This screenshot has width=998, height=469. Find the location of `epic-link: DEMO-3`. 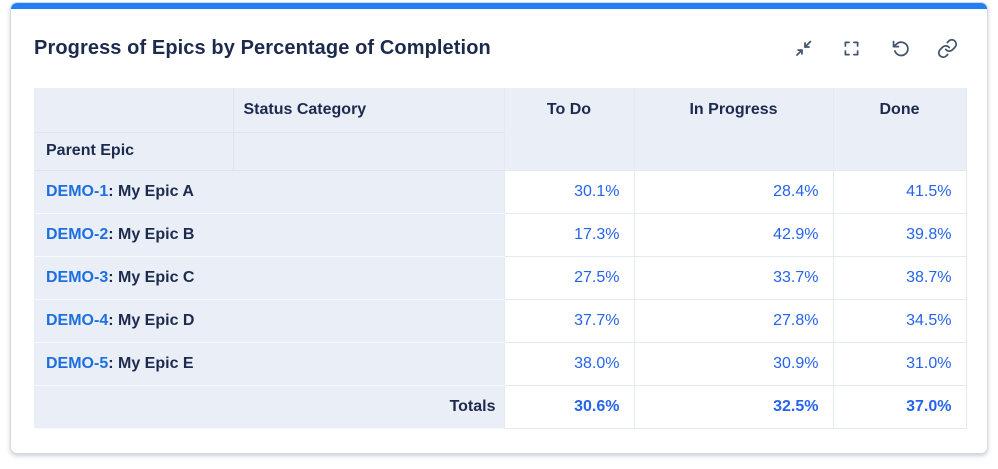

epic-link: DEMO-3 is located at coordinates (77, 277).